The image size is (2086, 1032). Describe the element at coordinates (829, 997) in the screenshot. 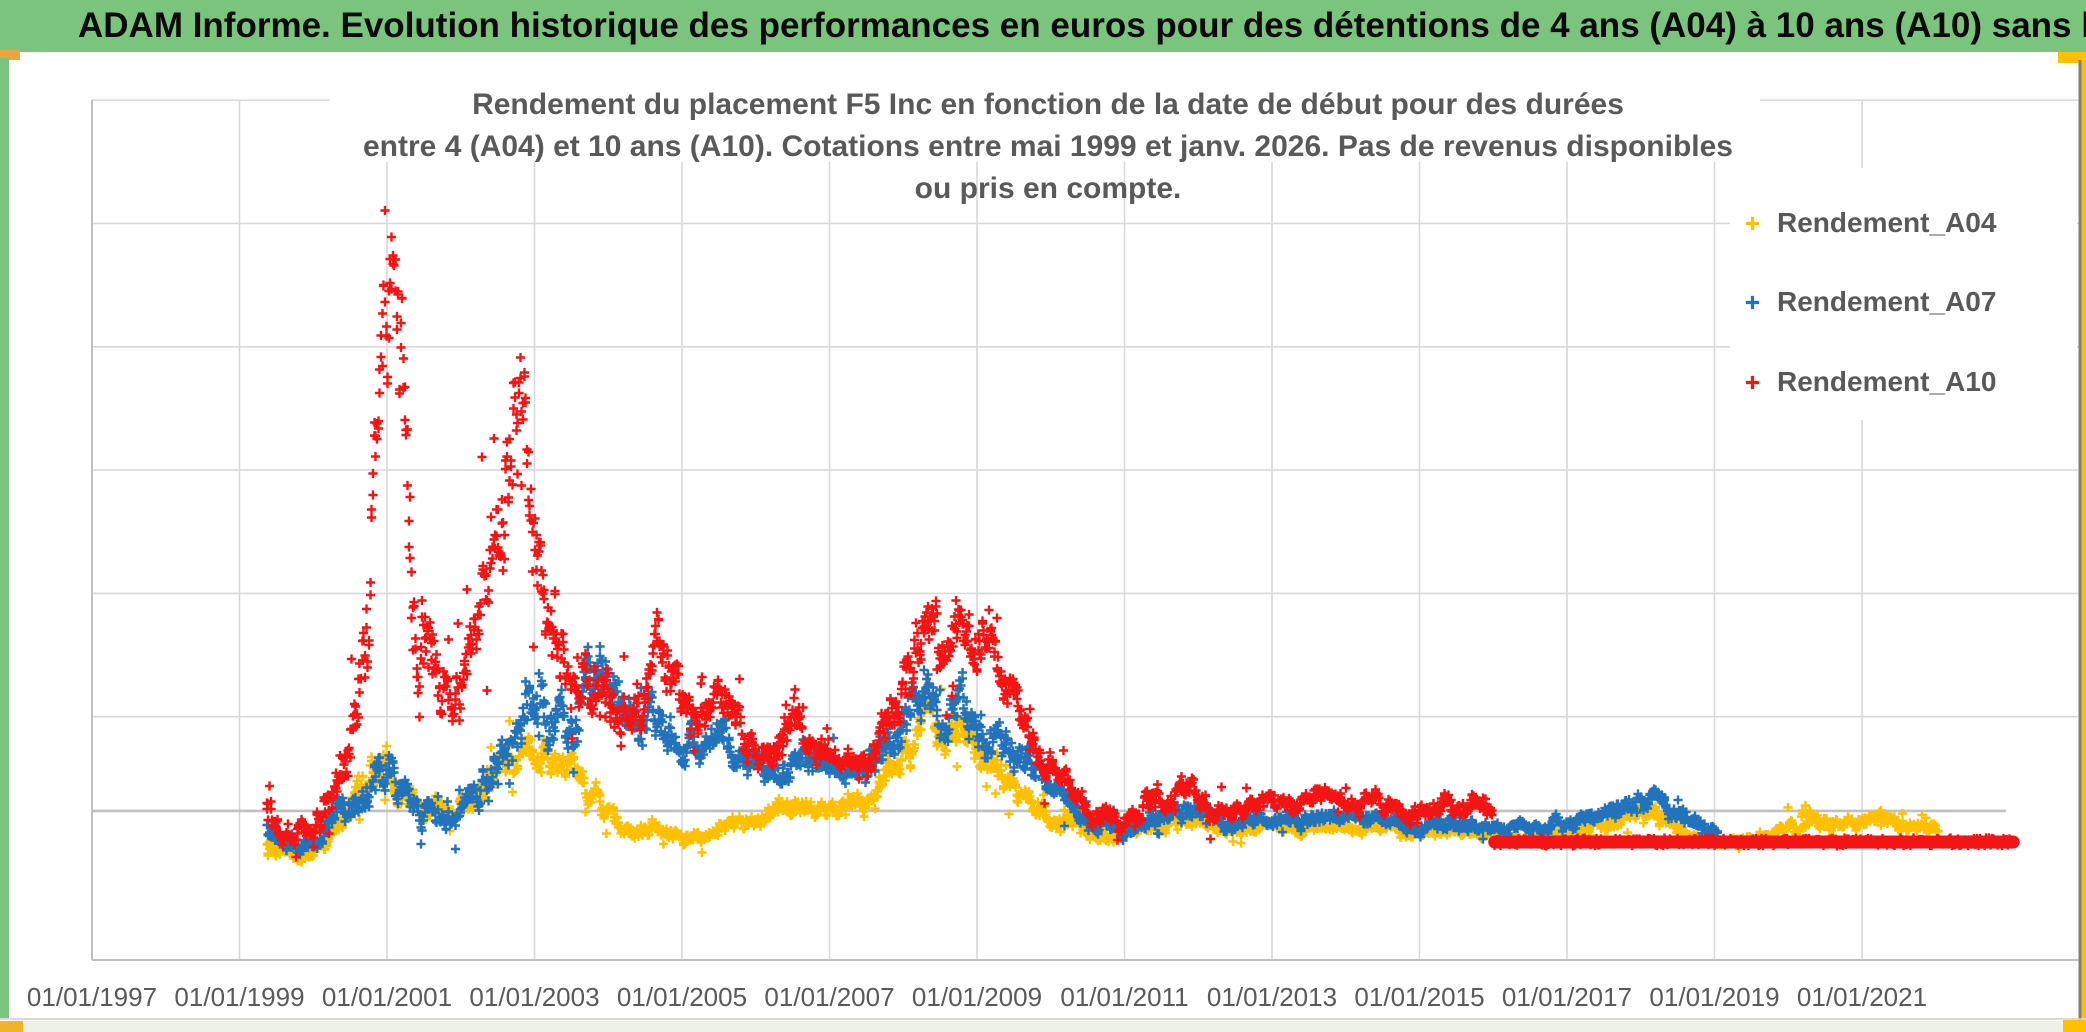

I see `x-axis-label: 01/01/2007` at that location.